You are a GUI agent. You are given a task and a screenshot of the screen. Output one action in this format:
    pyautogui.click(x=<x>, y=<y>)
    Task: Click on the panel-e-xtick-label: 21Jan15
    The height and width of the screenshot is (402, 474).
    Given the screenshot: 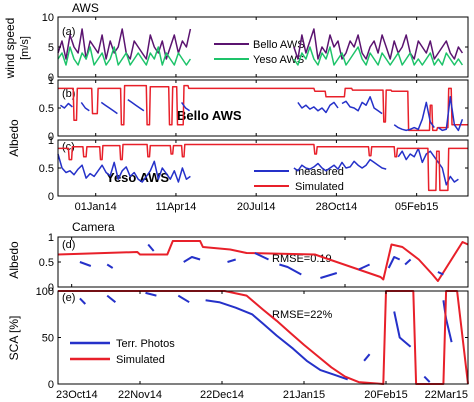 What is the action you would take?
    pyautogui.click(x=304, y=395)
    